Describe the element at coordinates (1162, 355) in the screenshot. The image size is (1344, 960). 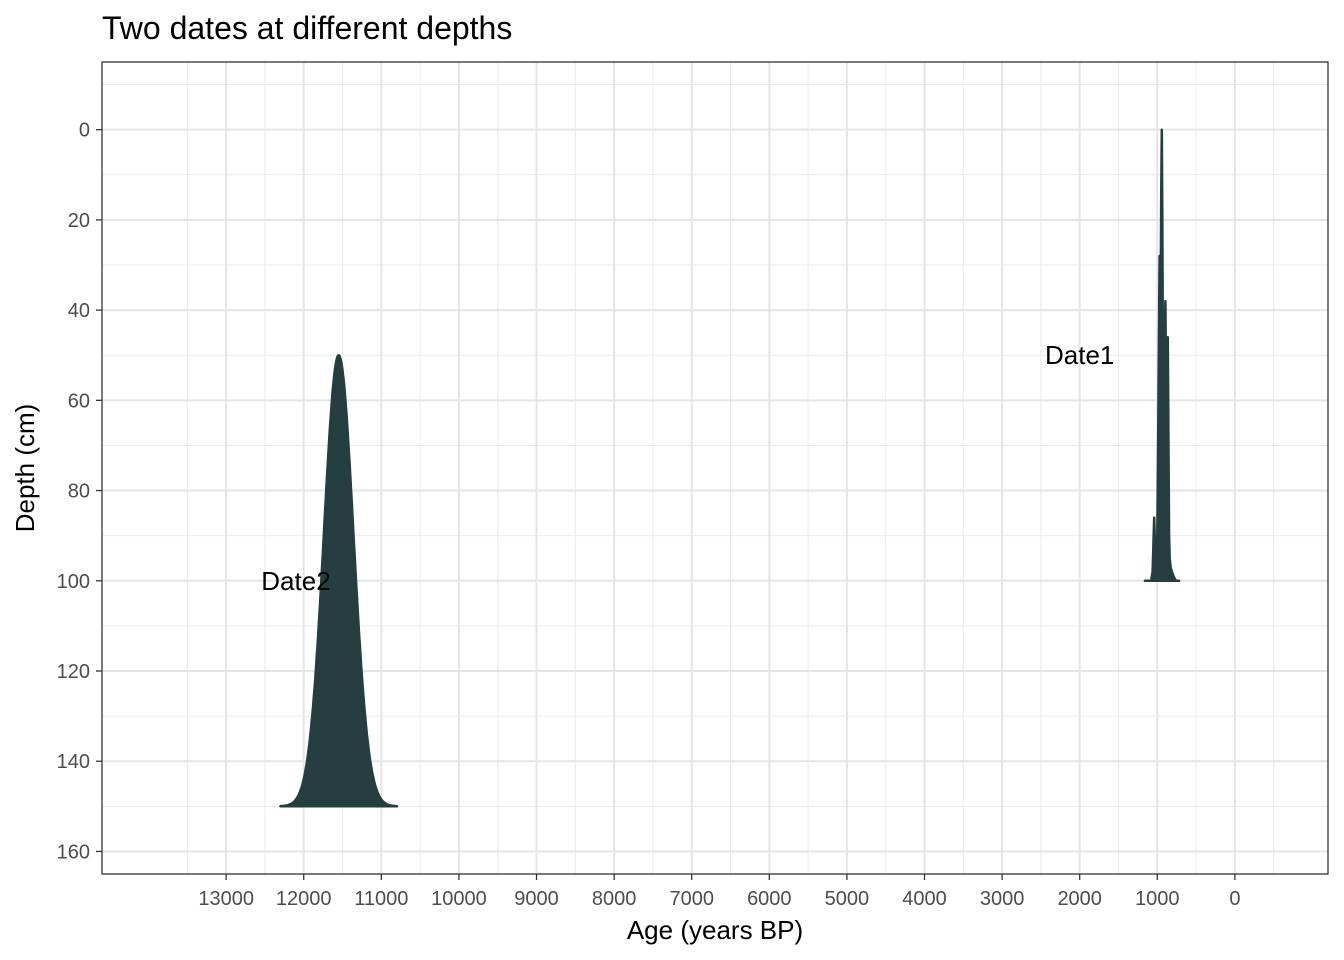
I see `density-date1` at that location.